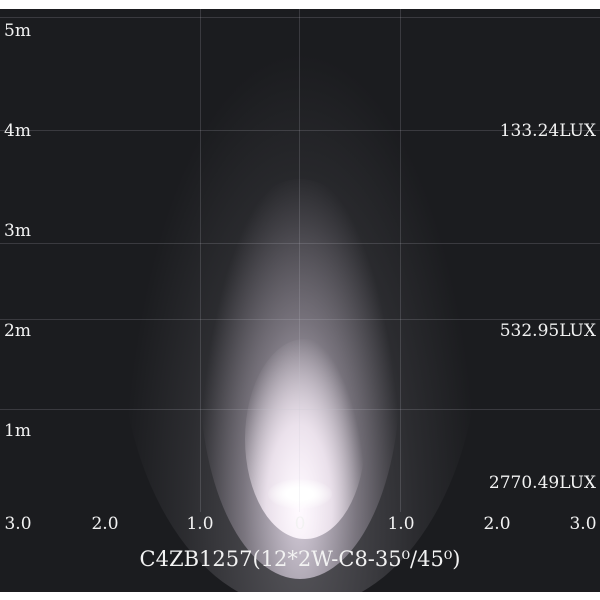  I want to click on y-label: 2m, so click(17, 331).